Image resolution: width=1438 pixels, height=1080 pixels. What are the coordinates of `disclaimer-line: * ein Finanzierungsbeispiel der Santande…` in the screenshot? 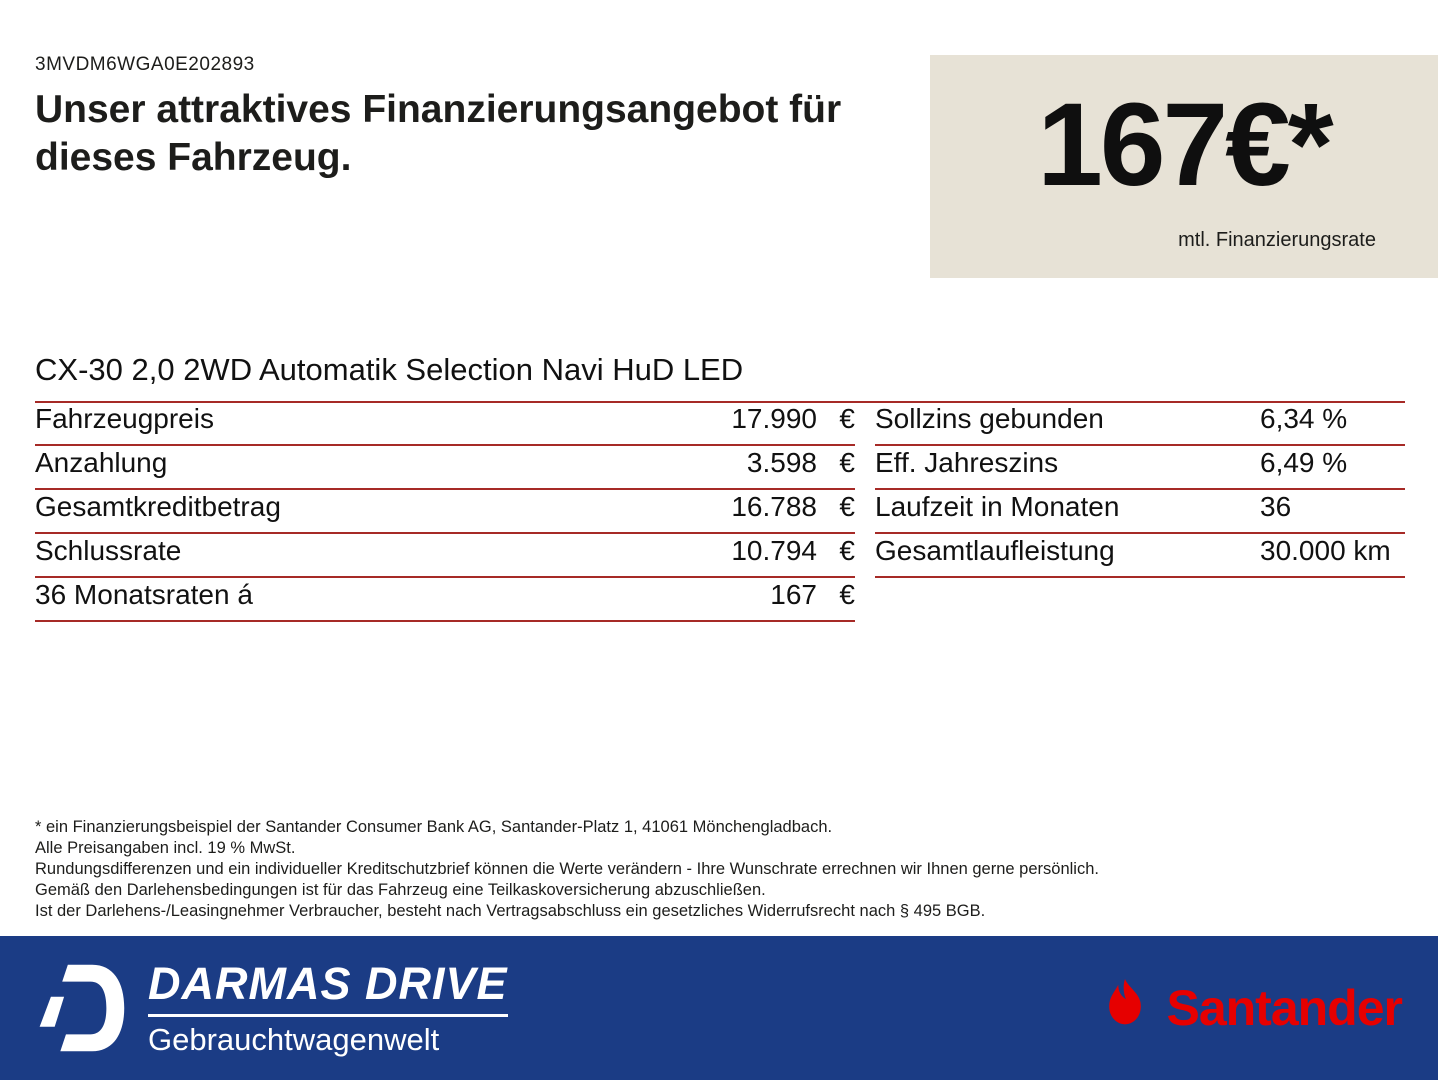 It's located at (434, 827).